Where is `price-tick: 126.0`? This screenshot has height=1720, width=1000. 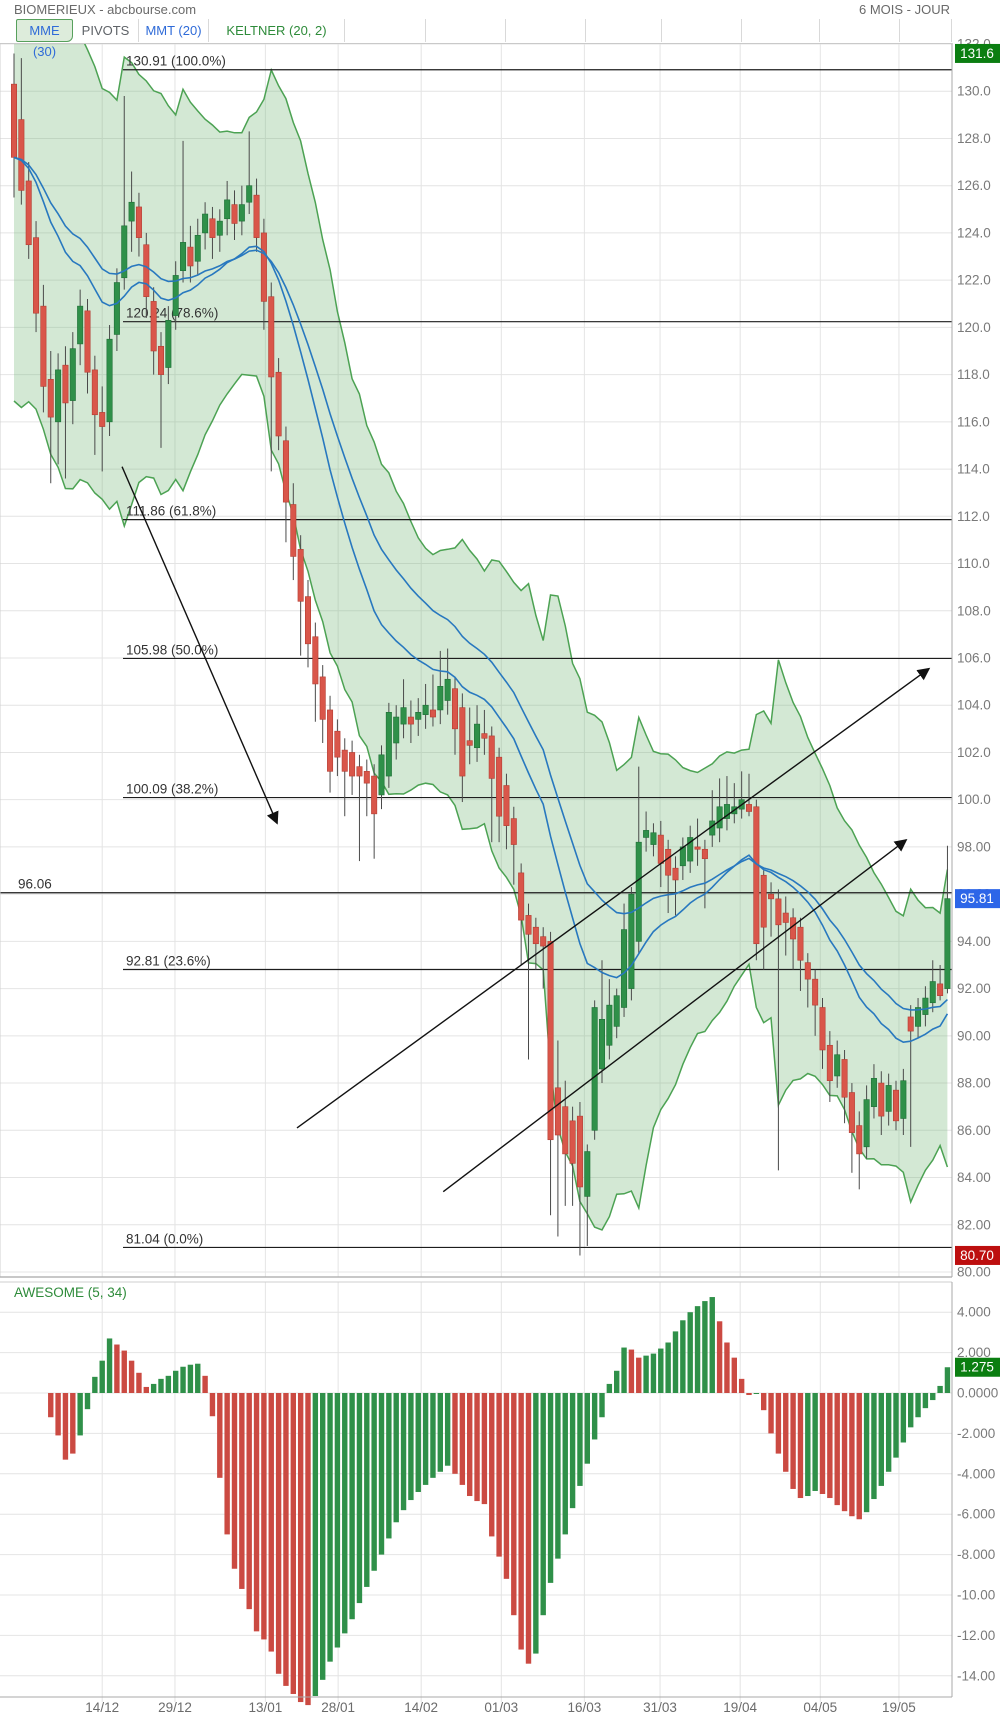 price-tick: 126.0 is located at coordinates (974, 185).